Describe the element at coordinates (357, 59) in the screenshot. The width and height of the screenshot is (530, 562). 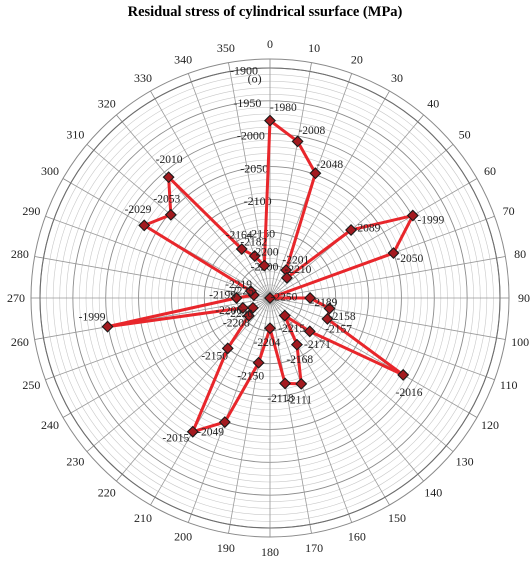
I see `angle-tick-label: 20` at that location.